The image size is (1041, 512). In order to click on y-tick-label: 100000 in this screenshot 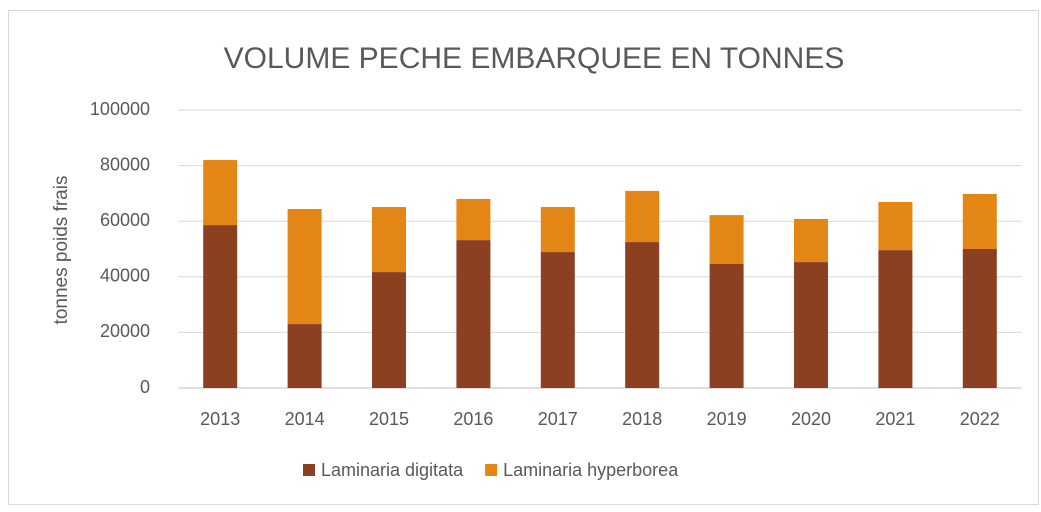, I will do `click(120, 109)`.